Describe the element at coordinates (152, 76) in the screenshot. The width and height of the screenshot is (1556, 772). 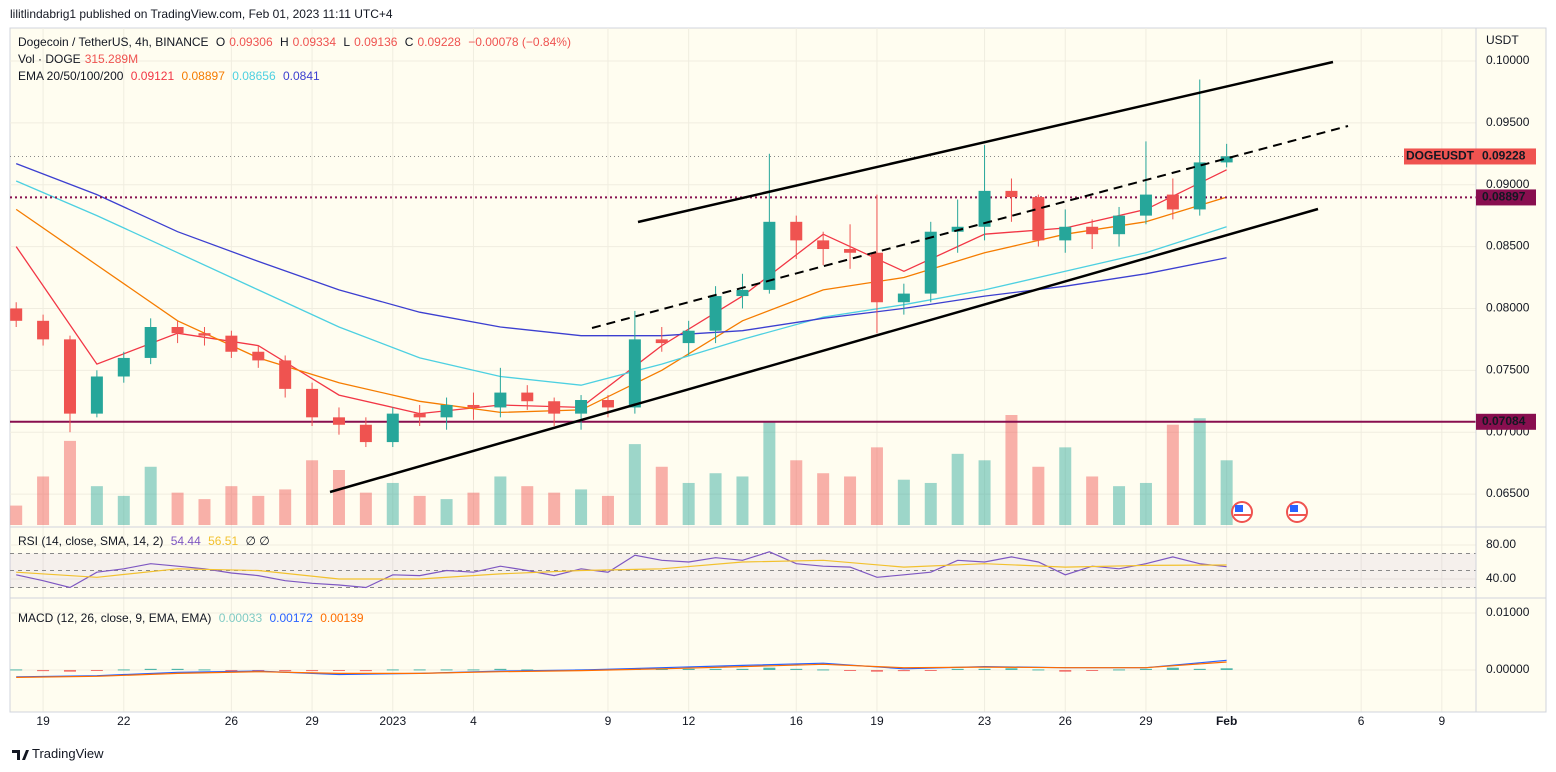
I see `value: 0.09121` at that location.